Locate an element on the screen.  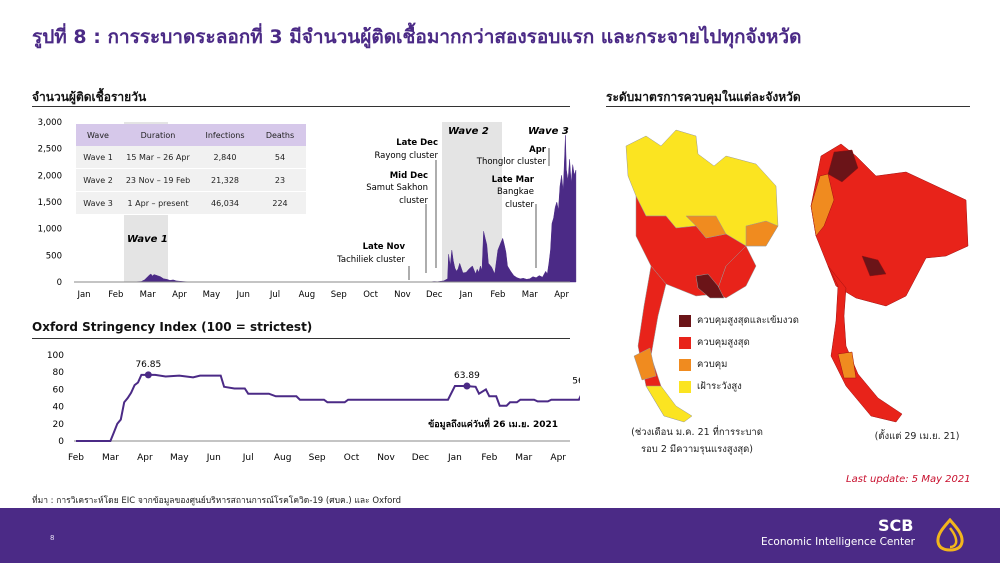
mid-dec-cluster: cluster is located at coordinates (413, 201).